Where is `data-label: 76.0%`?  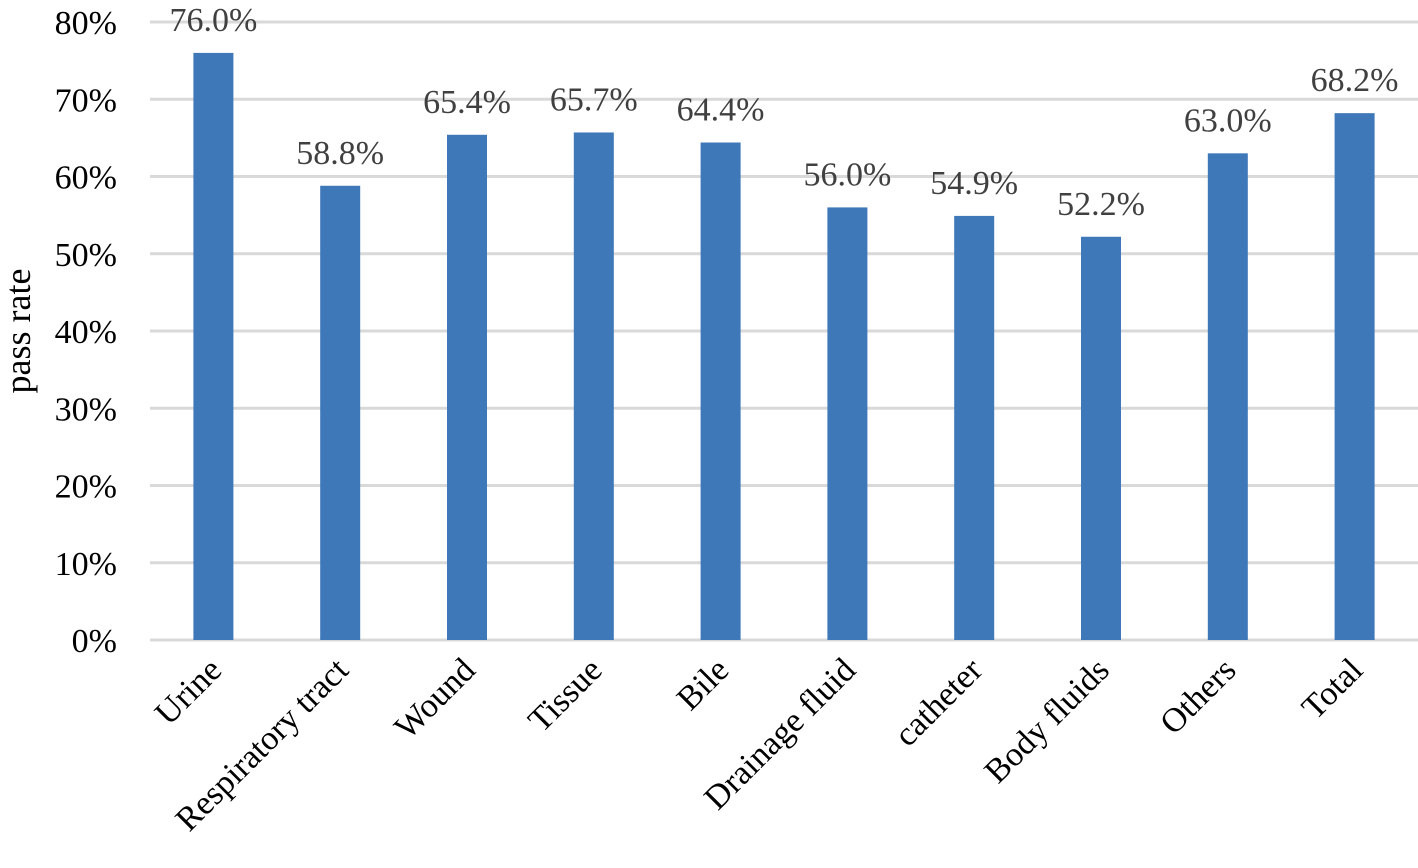 data-label: 76.0% is located at coordinates (213, 20).